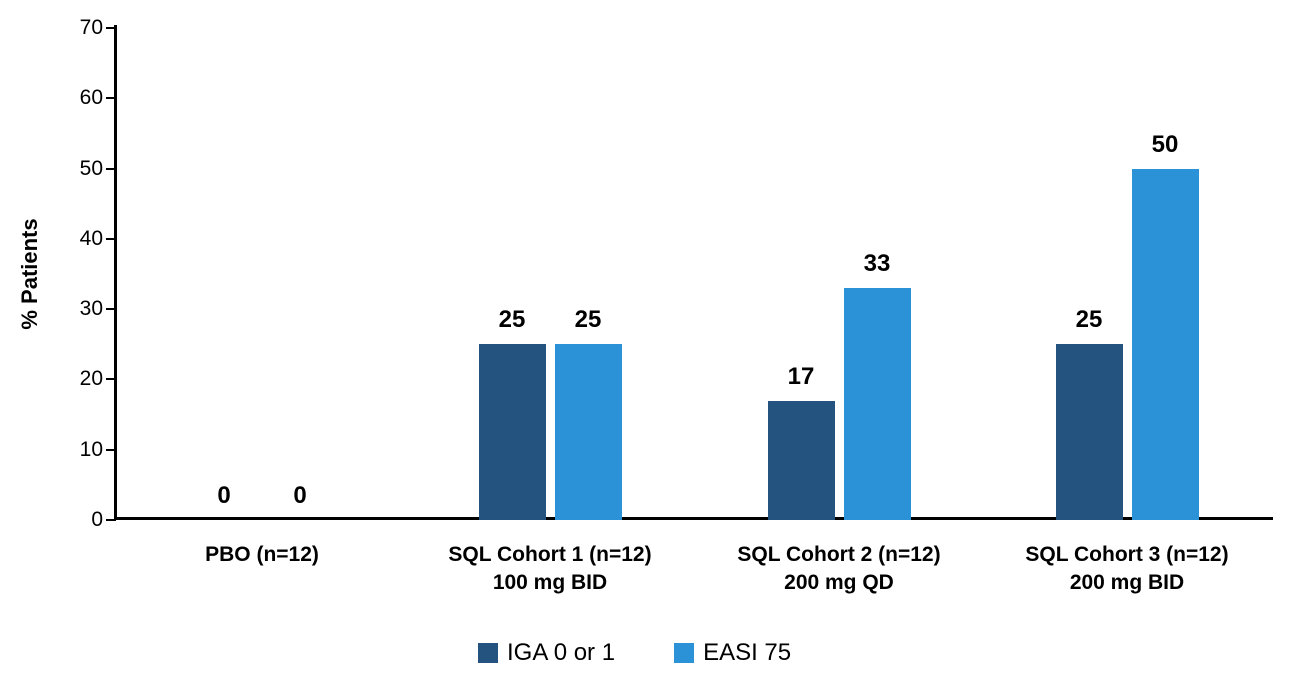 The height and width of the screenshot is (677, 1295). What do you see at coordinates (550, 582) in the screenshot?
I see `x-category-line2: 100 mg BID` at bounding box center [550, 582].